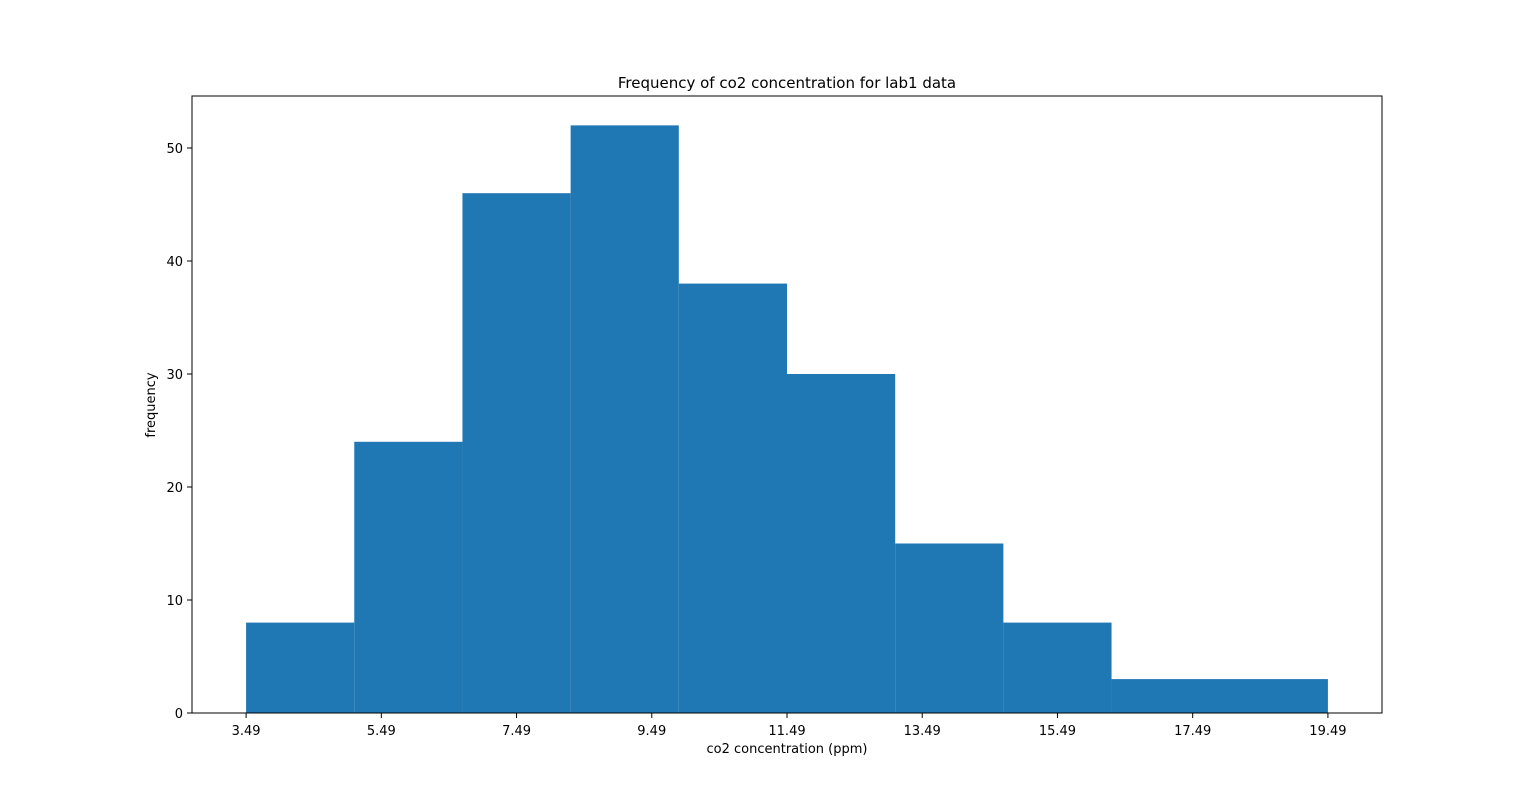  What do you see at coordinates (651, 731) in the screenshot?
I see `x-tick-label: 9.49` at bounding box center [651, 731].